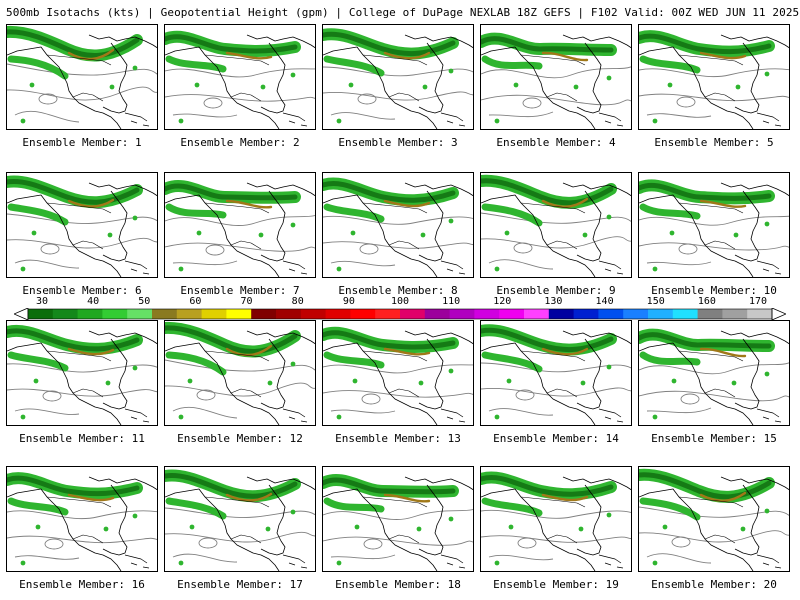 This screenshot has width=800, height=600. I want to click on panel-label: Ensemble Member: 15, so click(714, 438).